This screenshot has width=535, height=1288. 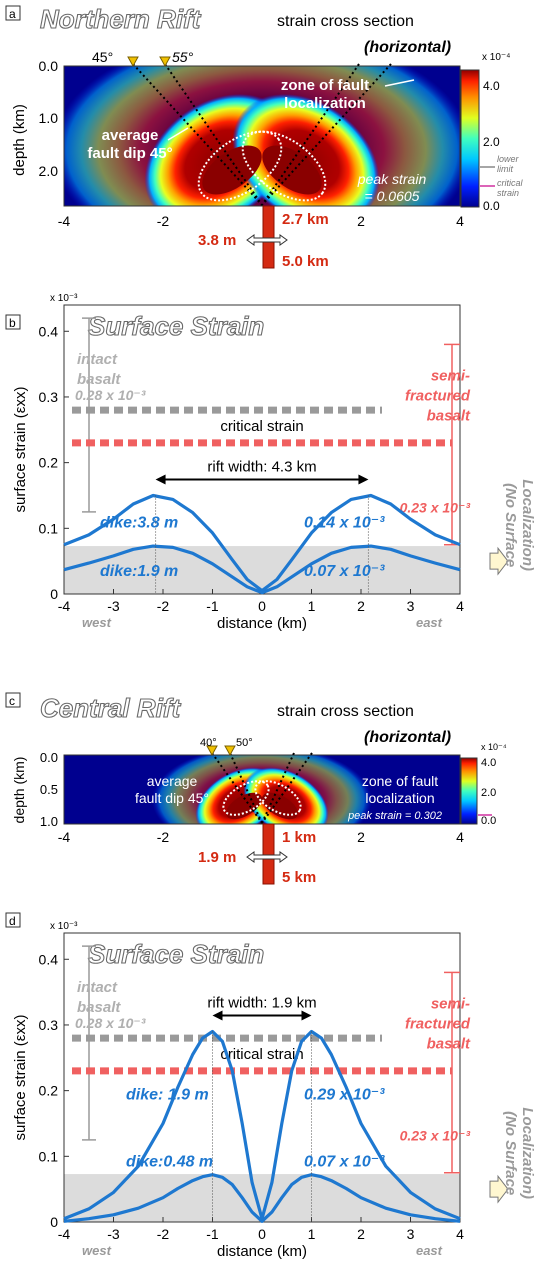 I want to click on heatmap-frame, so click(x=262, y=789).